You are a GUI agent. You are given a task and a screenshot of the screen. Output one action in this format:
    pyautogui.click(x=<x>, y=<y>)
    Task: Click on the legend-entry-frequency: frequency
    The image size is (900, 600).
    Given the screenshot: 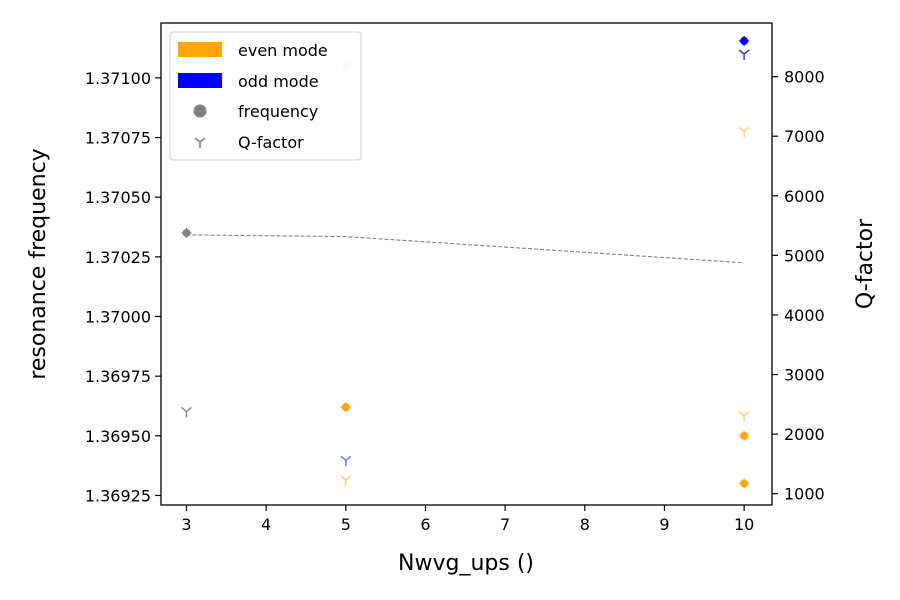 What is the action you would take?
    pyautogui.click(x=255, y=111)
    